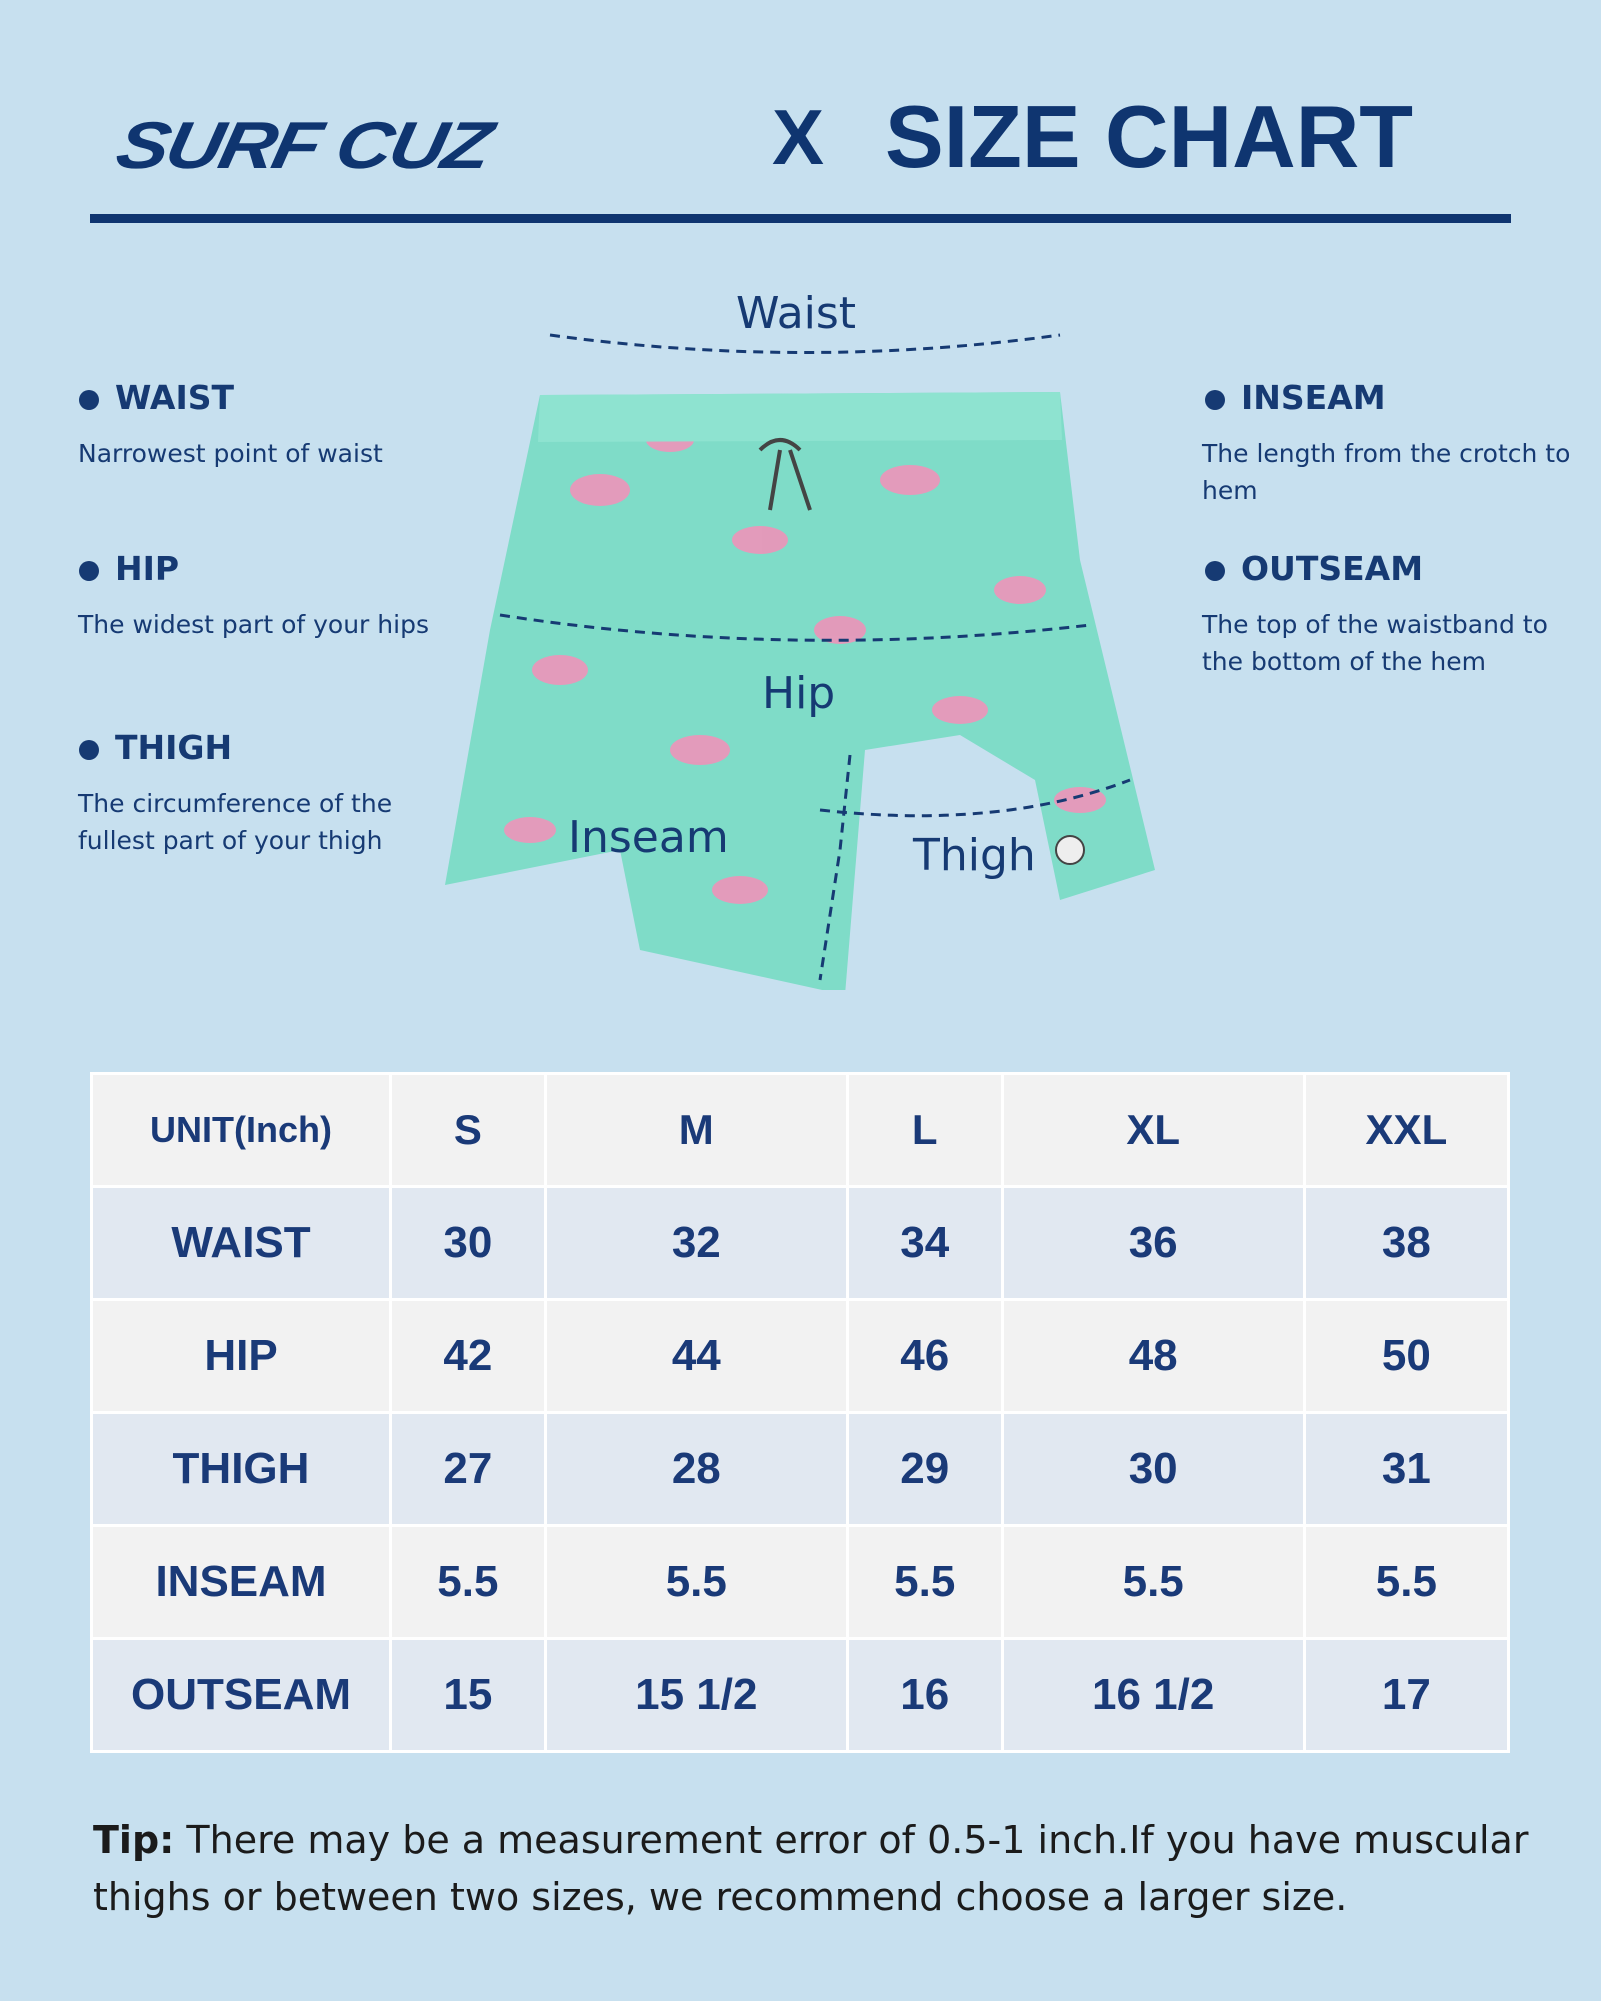 The height and width of the screenshot is (2001, 1601). Describe the element at coordinates (799, 693) in the screenshot. I see `hip-diagram-label: Hip` at that location.